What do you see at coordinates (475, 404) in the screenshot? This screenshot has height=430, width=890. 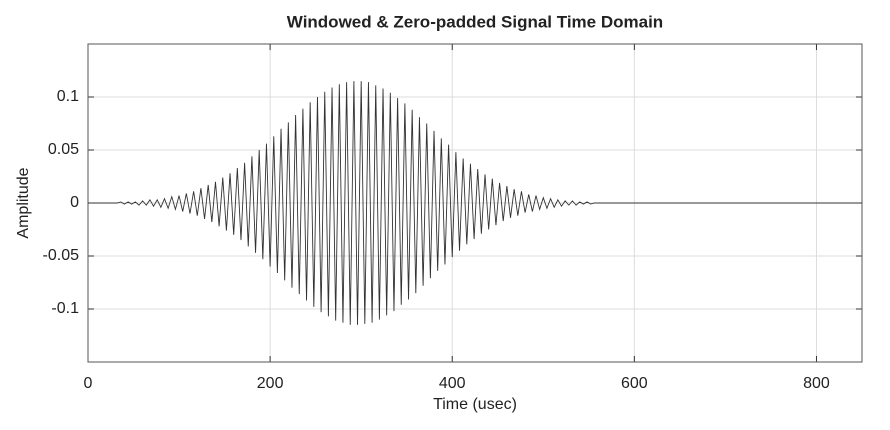 I see `x-axis-label: Time (usec)` at bounding box center [475, 404].